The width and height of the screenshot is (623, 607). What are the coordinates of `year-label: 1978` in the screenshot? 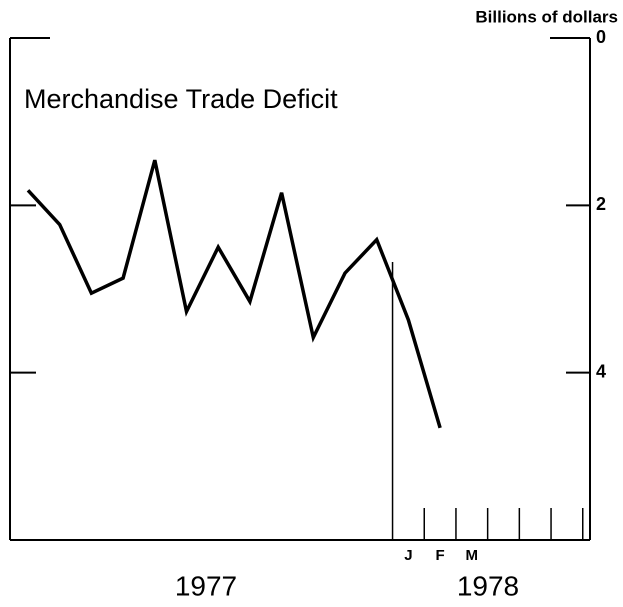 It's located at (488, 585).